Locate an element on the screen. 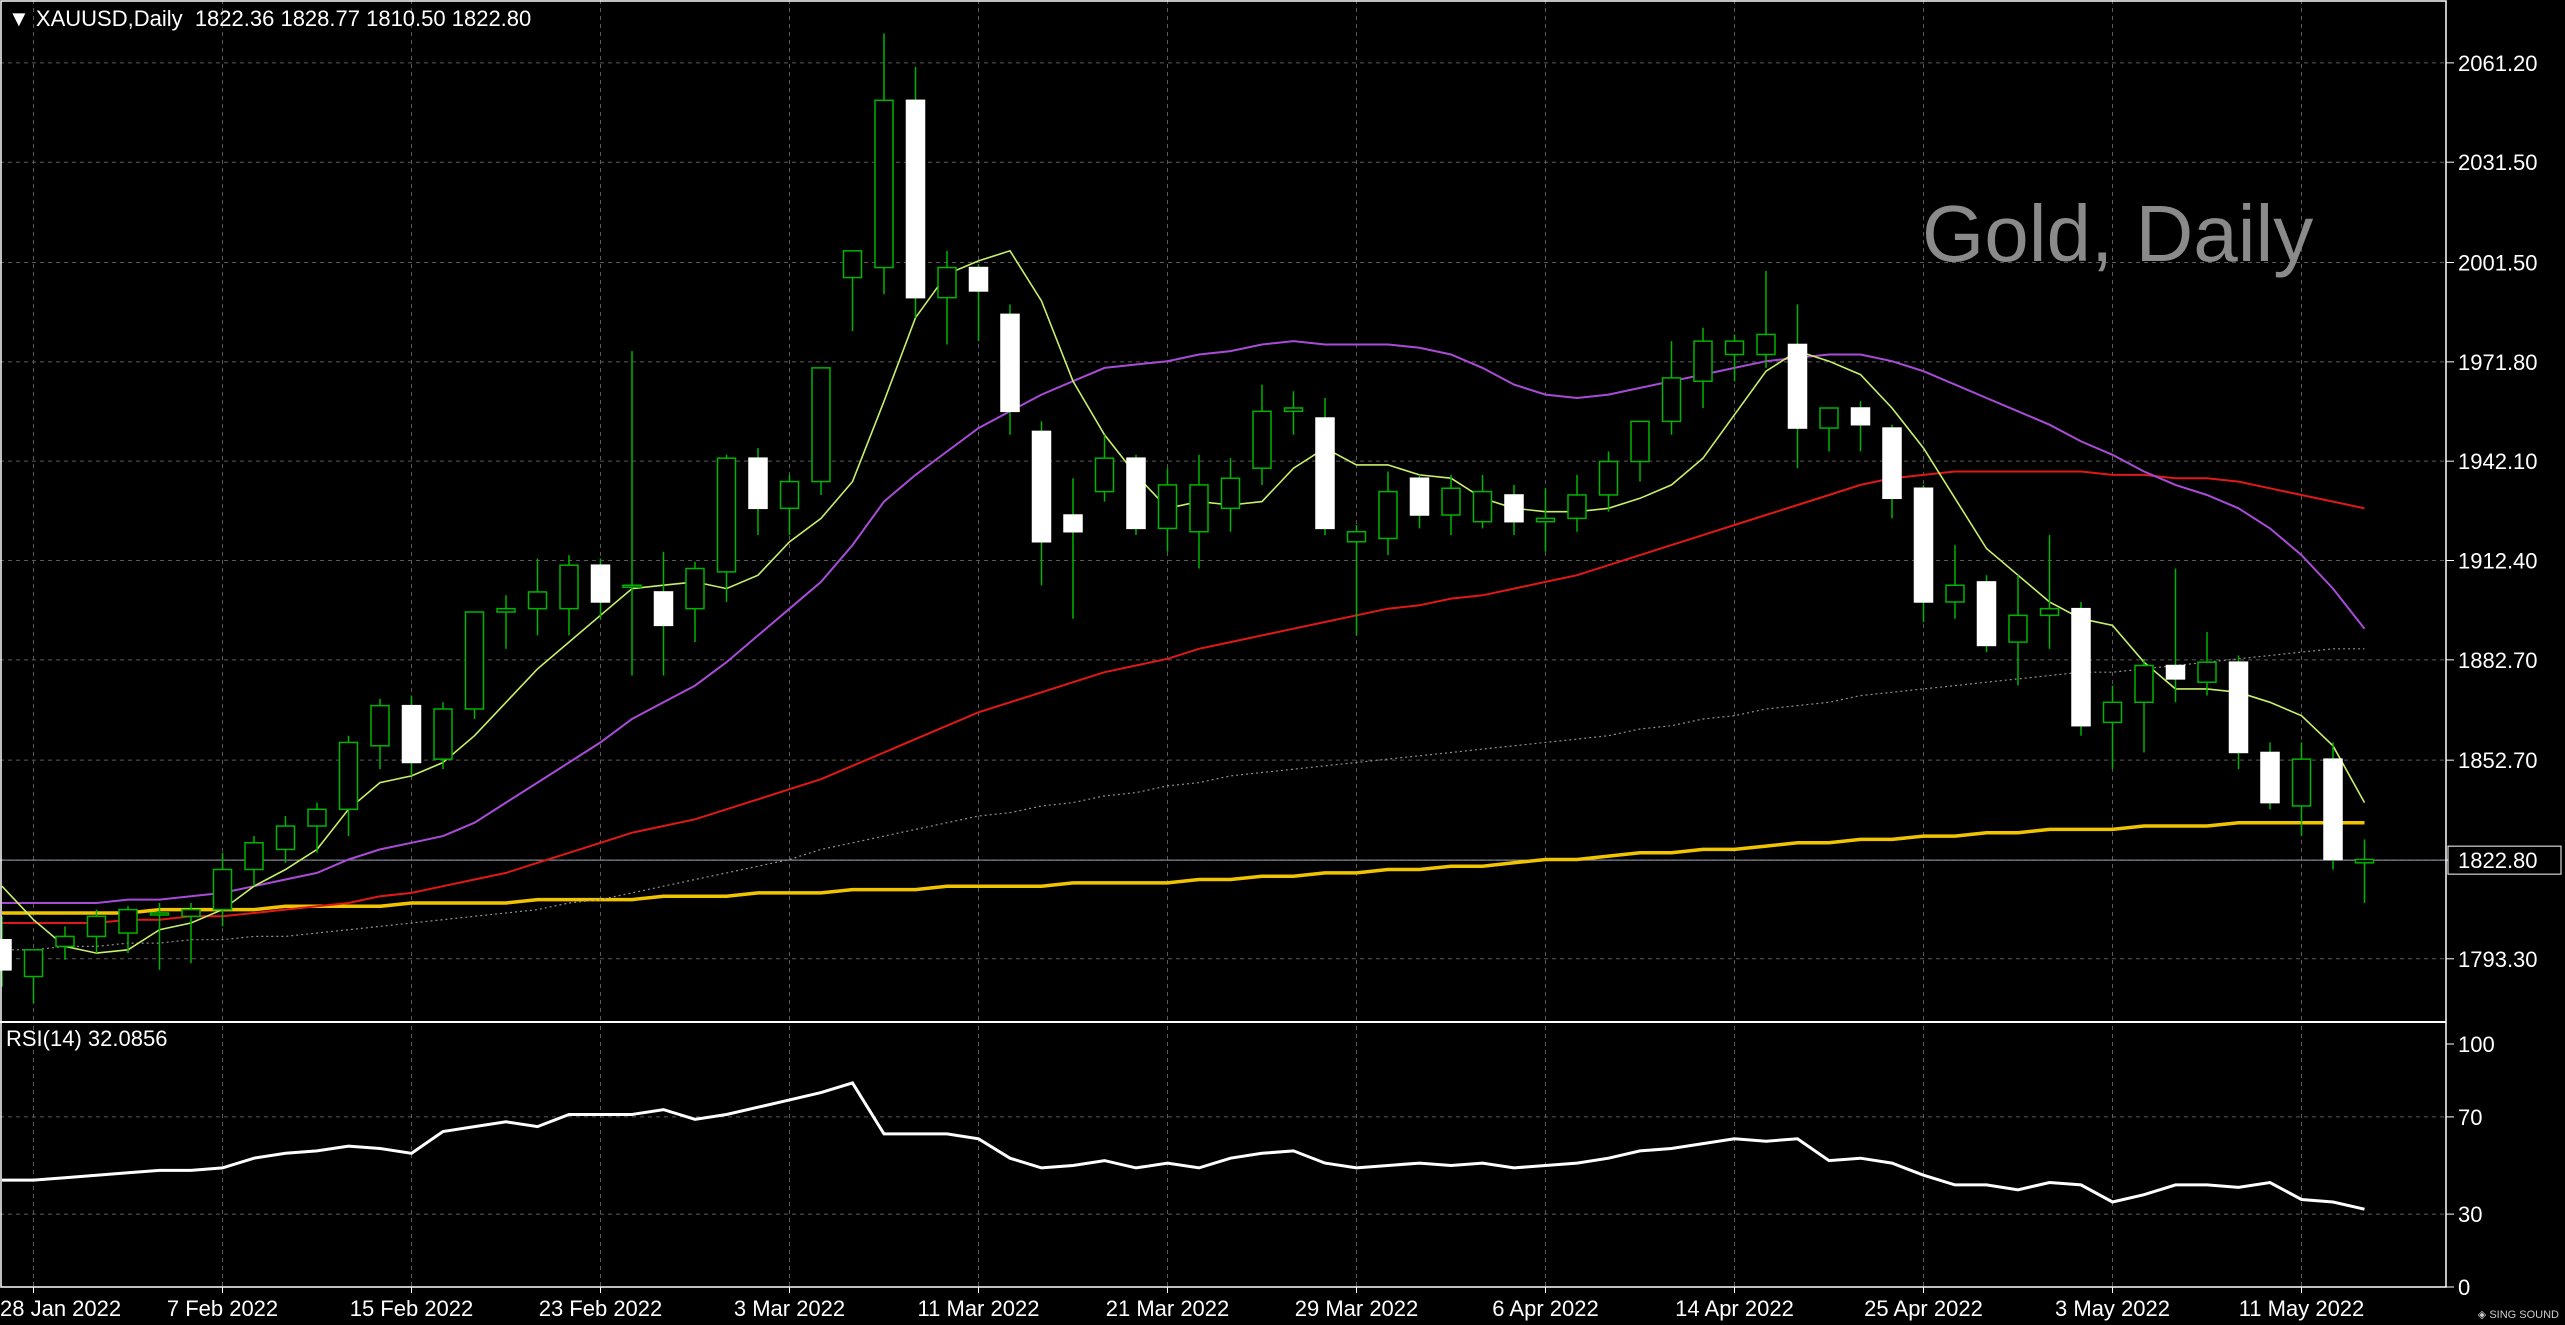 This screenshot has height=1325, width=2565. time-tick-label: 3 Mar 2022 is located at coordinates (789, 1308).